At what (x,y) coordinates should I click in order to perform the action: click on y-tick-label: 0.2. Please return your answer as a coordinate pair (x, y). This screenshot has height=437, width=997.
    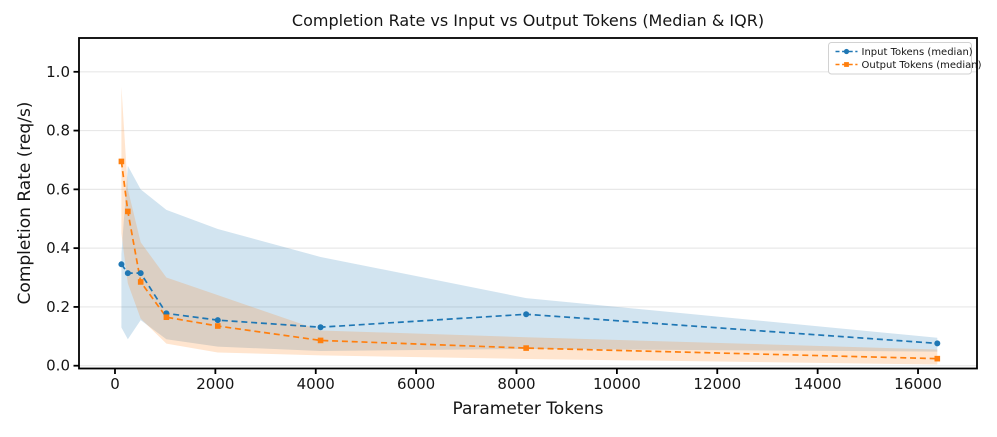
    Looking at the image, I should click on (58, 307).